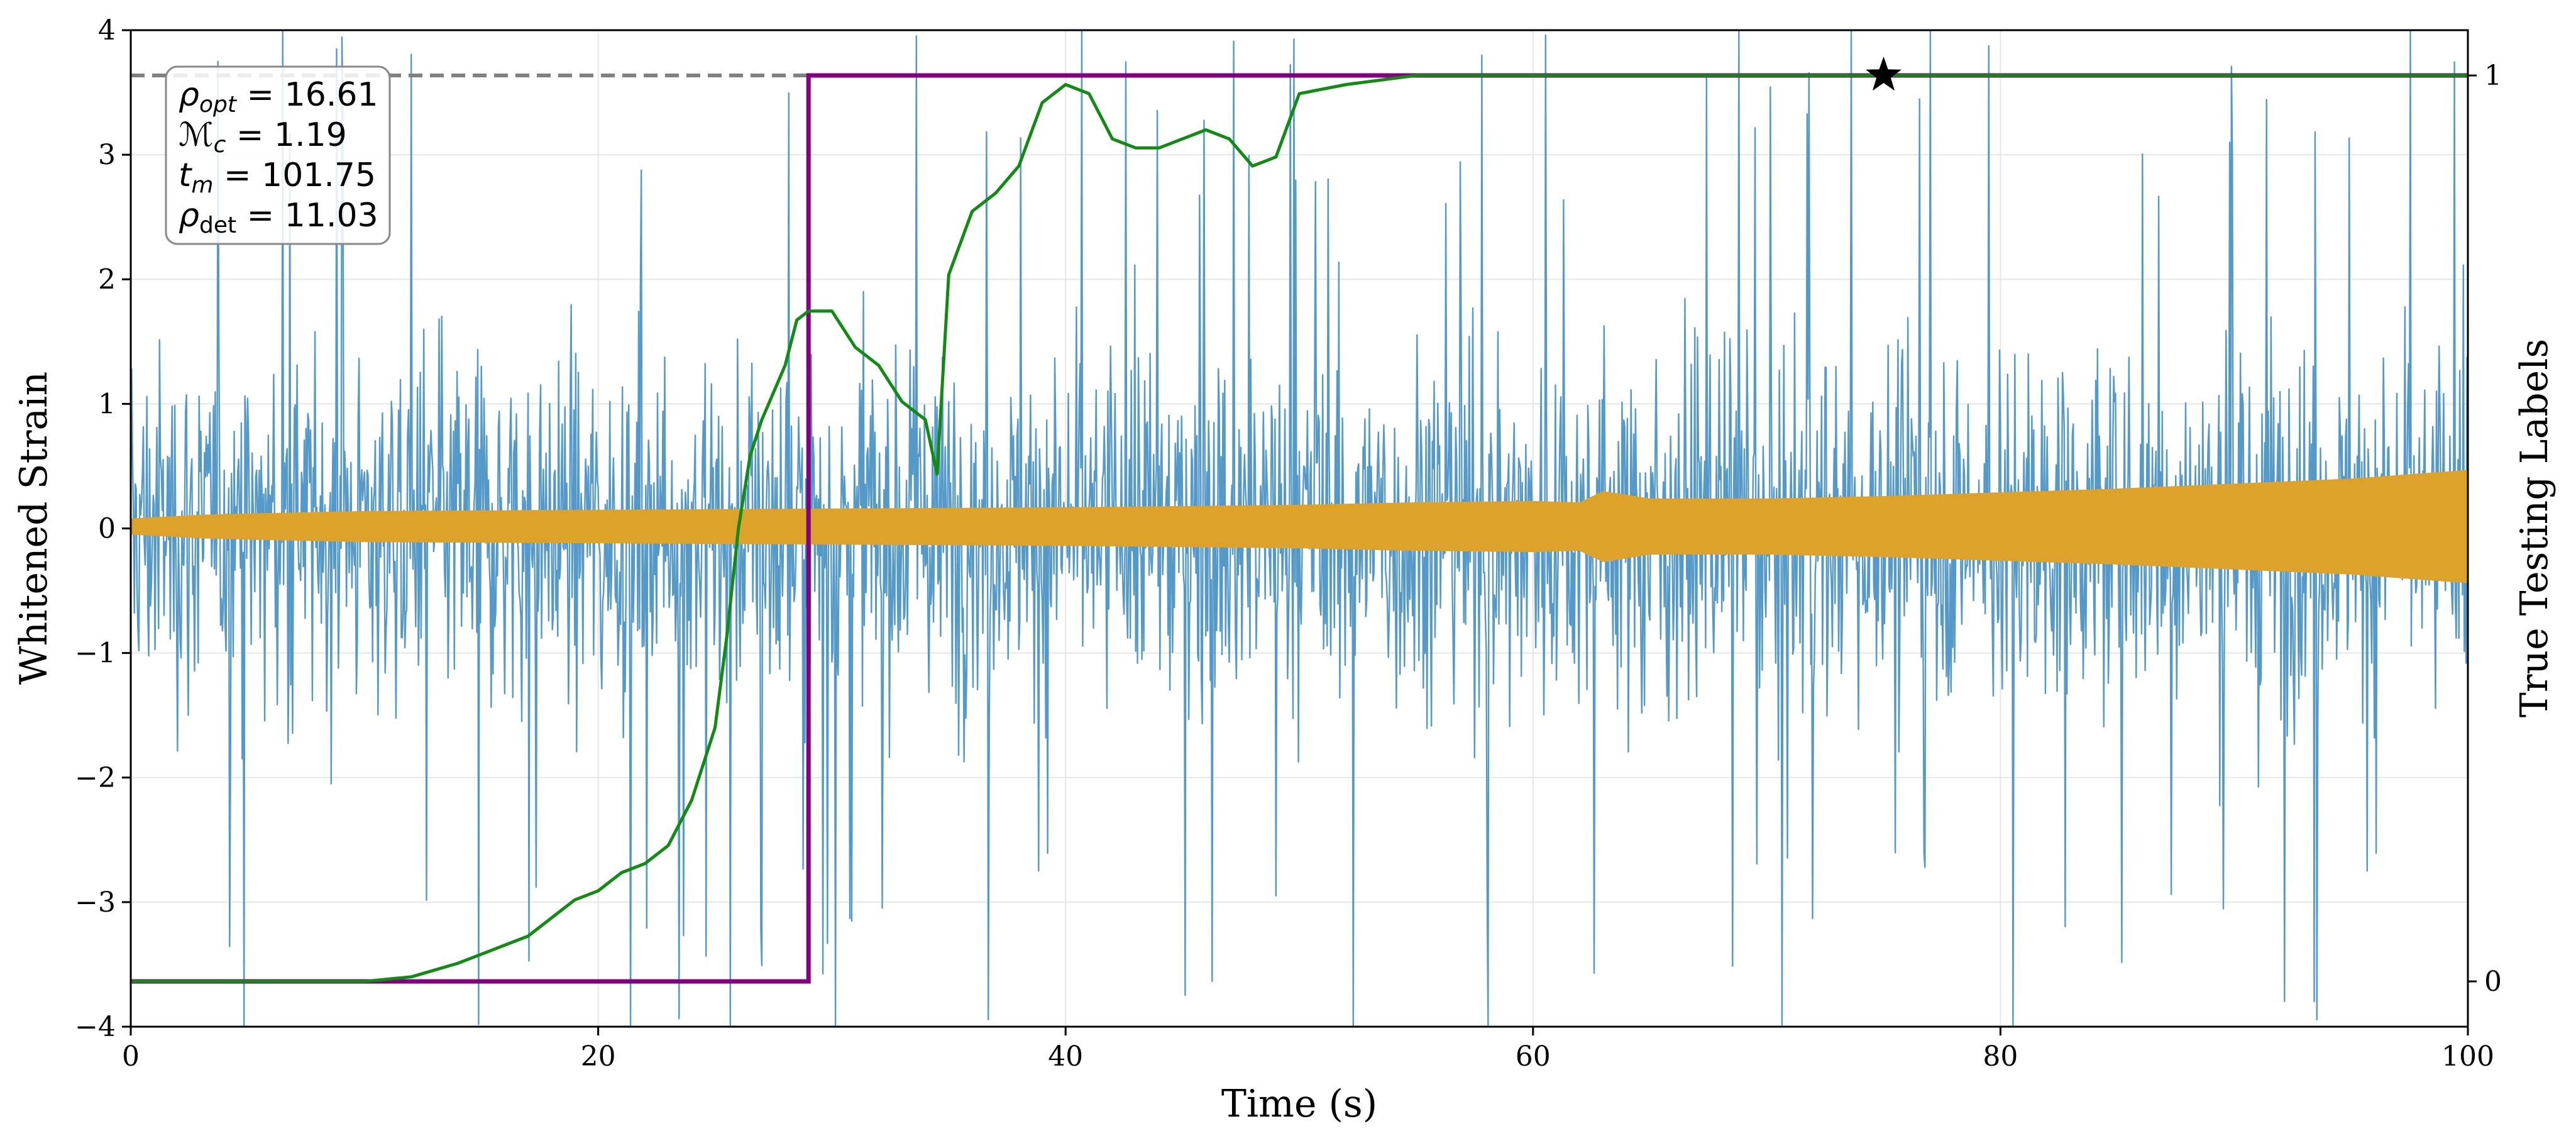  What do you see at coordinates (2535, 528) in the screenshot?
I see `y2-axis-label: True Testing Labels` at bounding box center [2535, 528].